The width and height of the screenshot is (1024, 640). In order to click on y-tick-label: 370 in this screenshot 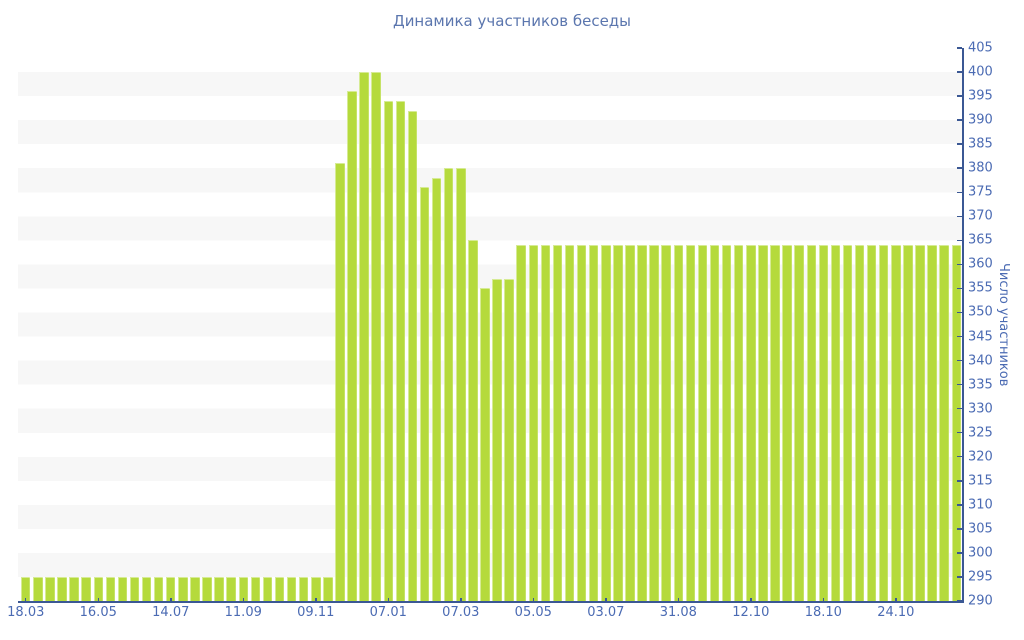, I will do `click(980, 216)`.